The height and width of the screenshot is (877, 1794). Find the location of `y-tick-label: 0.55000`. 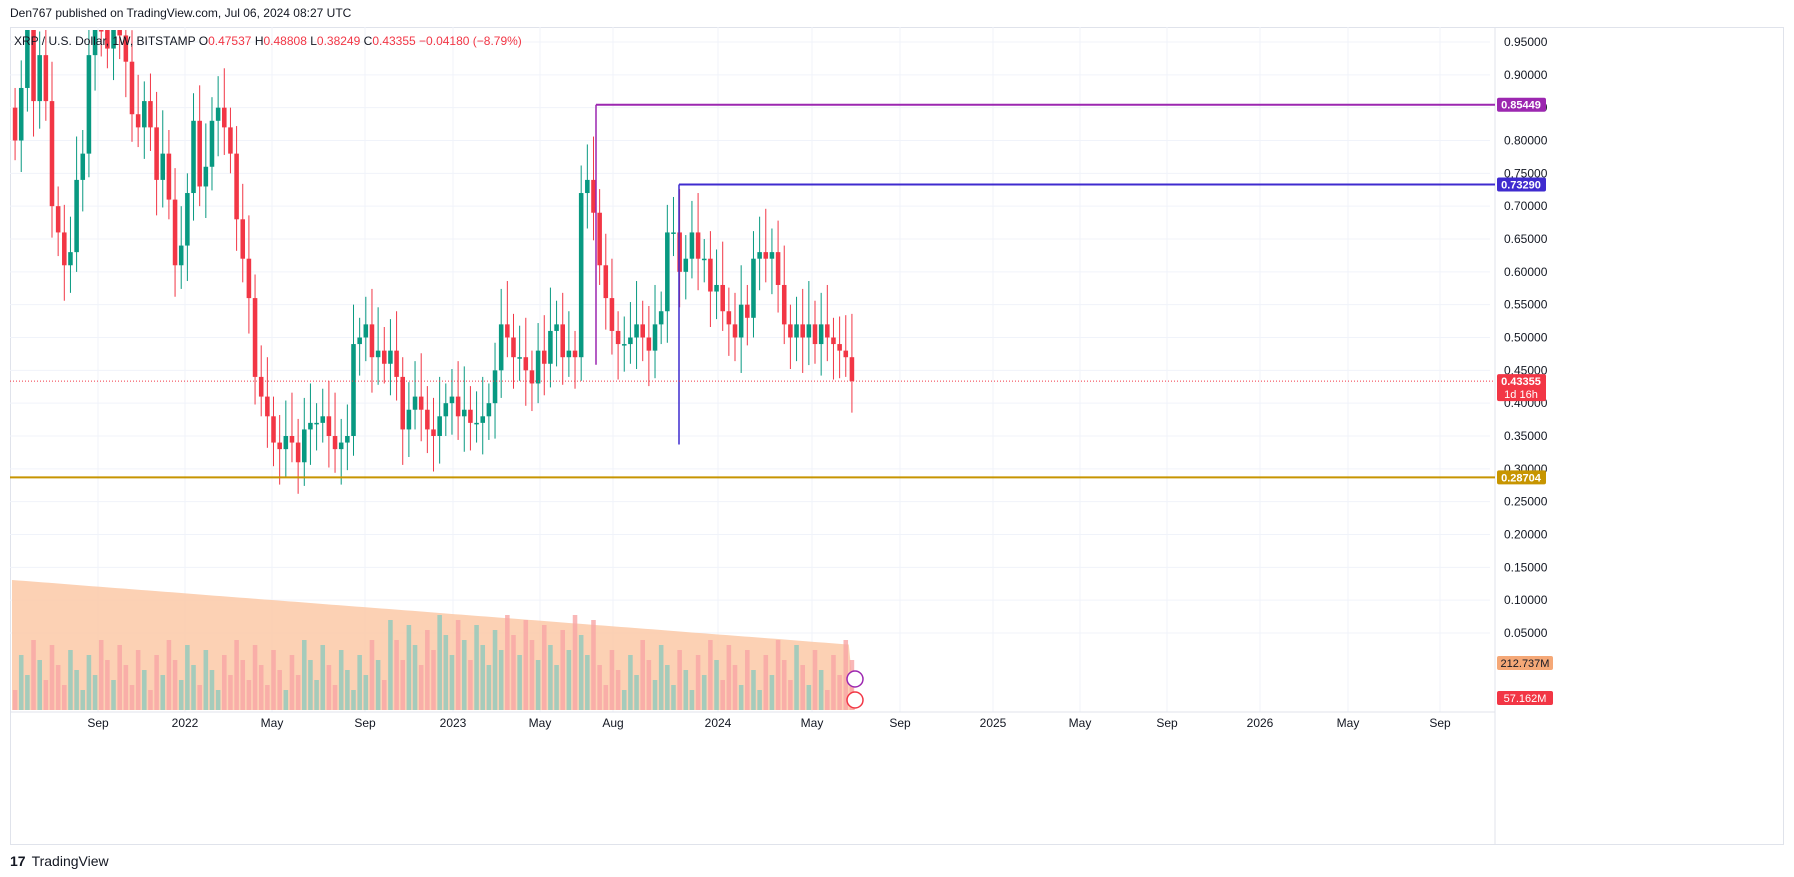

y-tick-label: 0.55000 is located at coordinates (1526, 305).